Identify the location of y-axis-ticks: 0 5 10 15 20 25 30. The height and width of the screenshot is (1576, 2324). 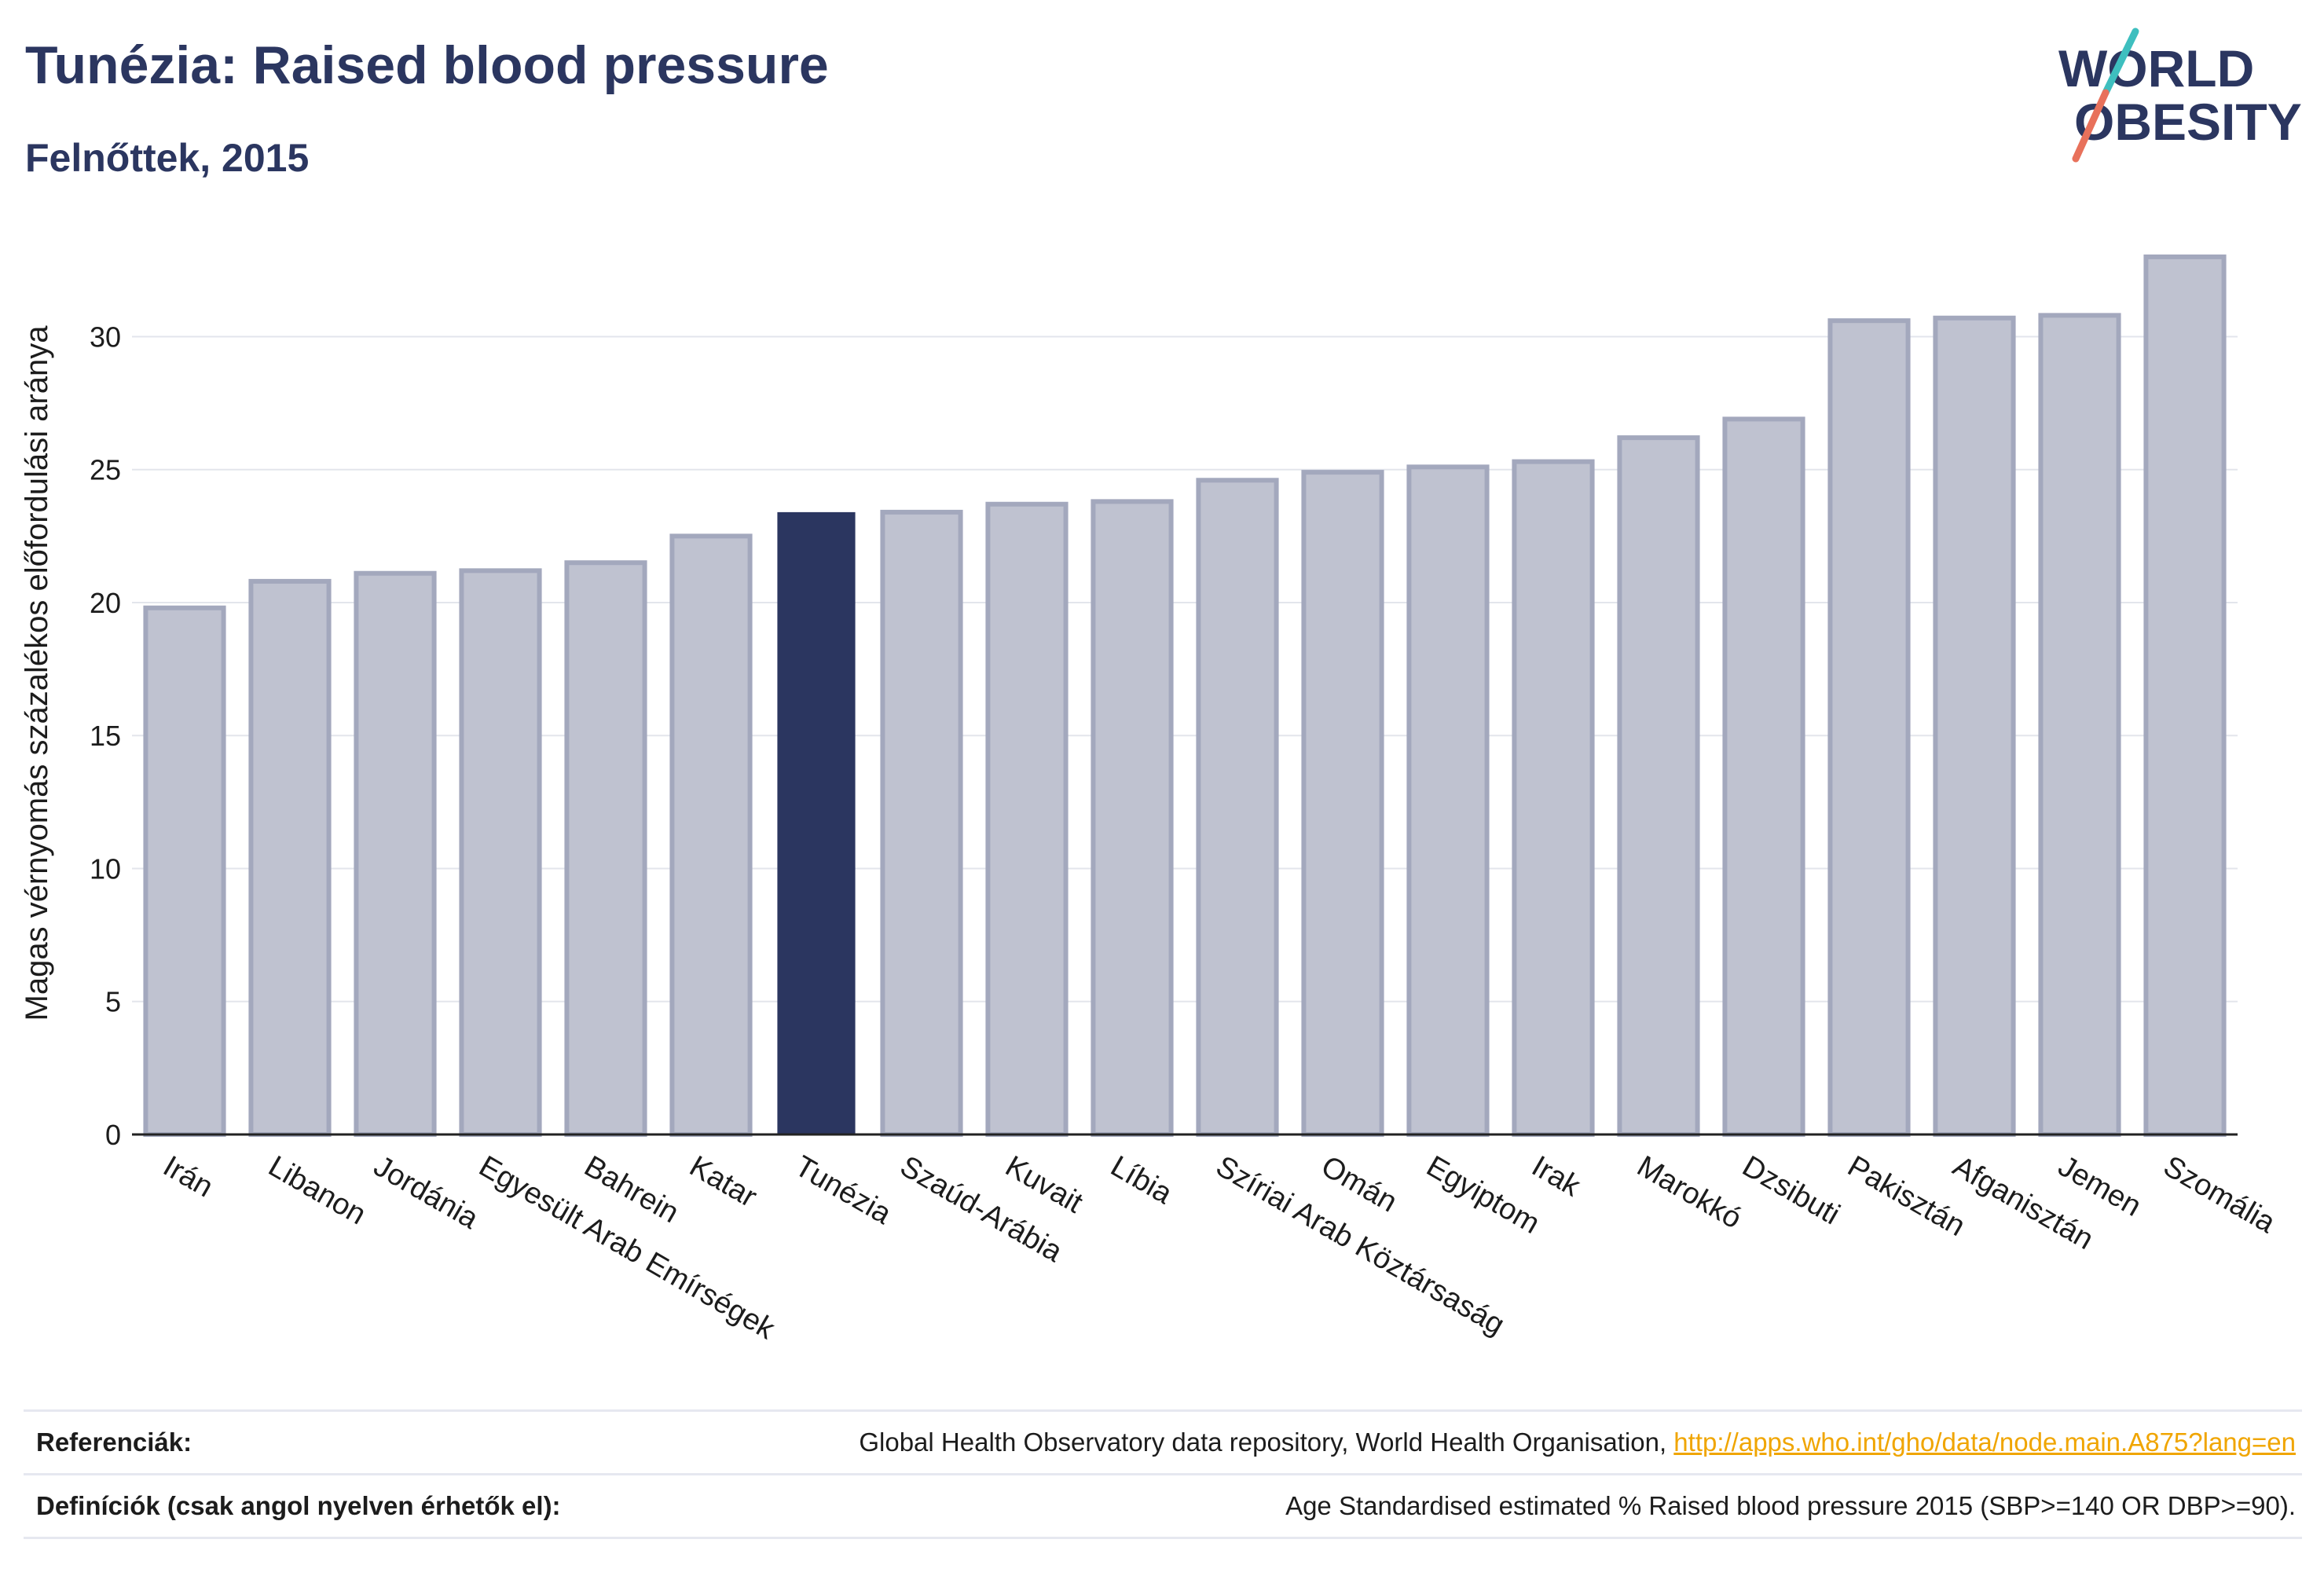
(105, 736).